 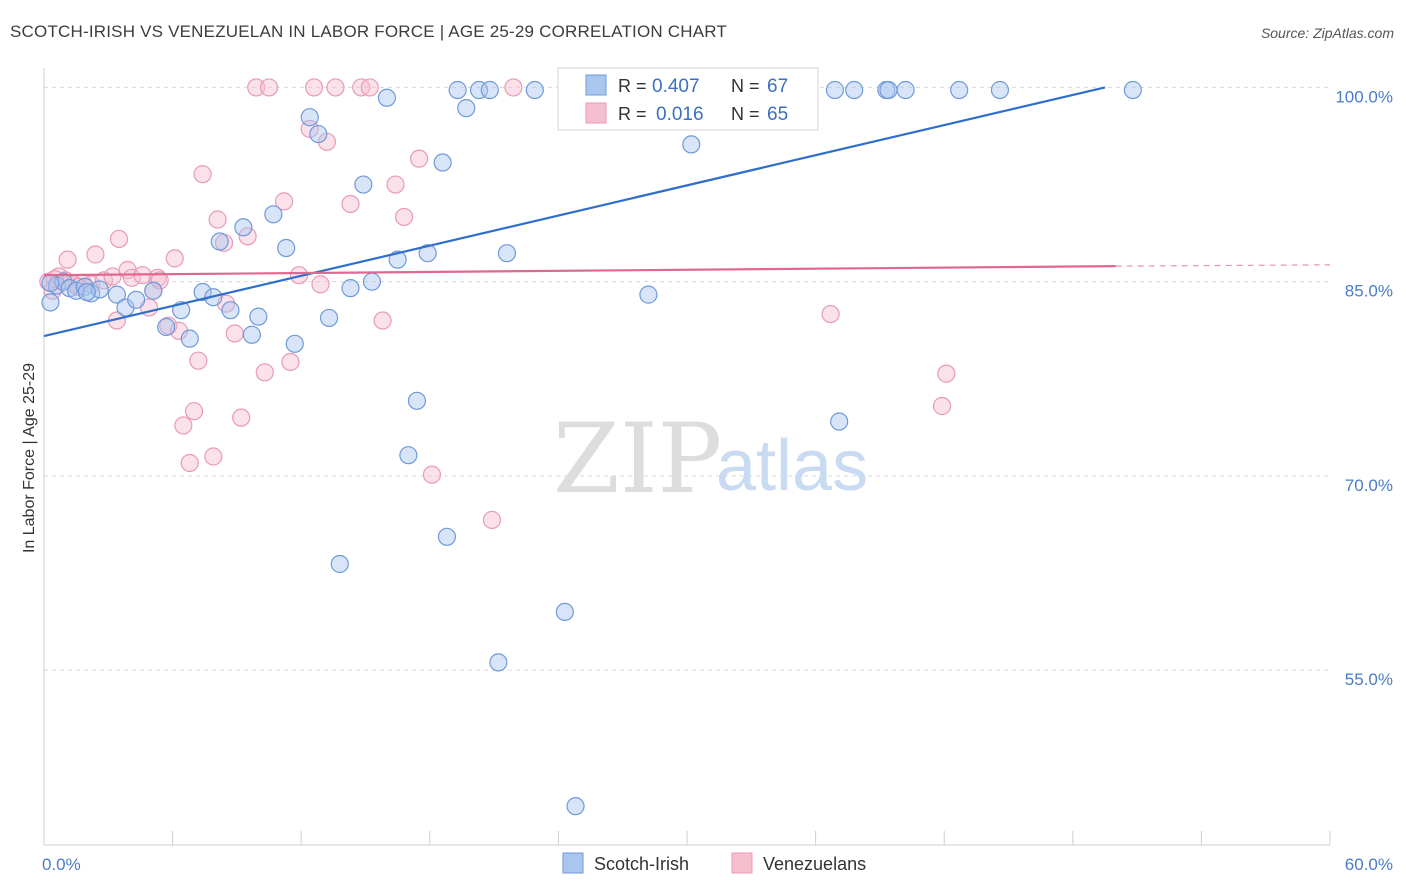 What do you see at coordinates (1369, 291) in the screenshot?
I see `y-tick-label-2: 85.0%` at bounding box center [1369, 291].